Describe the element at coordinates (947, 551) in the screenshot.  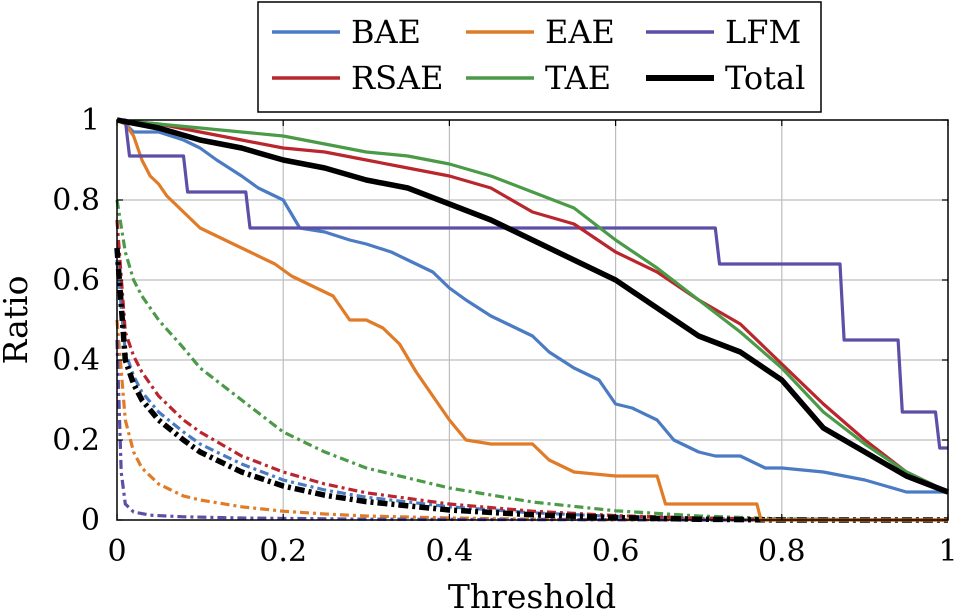
I see `x-tick-label: 1` at that location.